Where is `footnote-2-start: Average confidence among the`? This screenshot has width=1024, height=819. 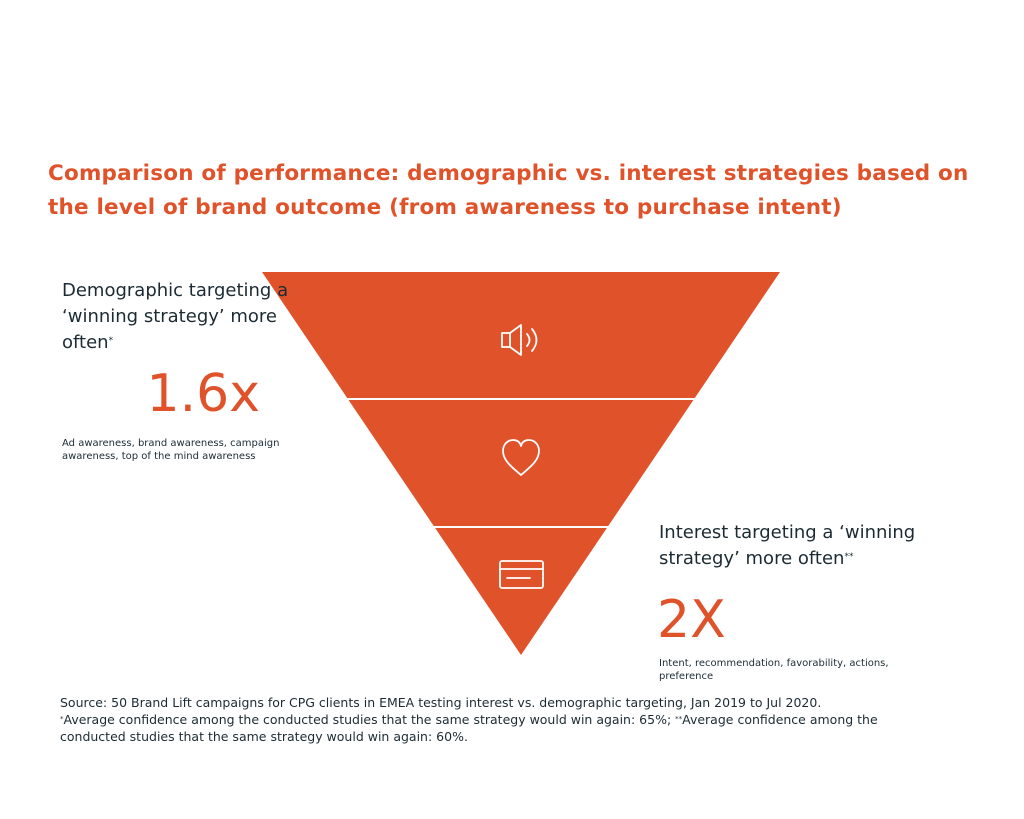 footnote-2-start: Average confidence among the is located at coordinates (780, 719).